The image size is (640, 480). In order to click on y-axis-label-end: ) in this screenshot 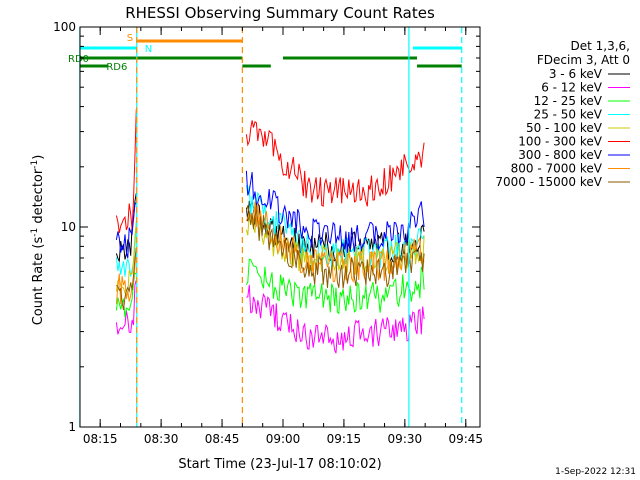, I will do `click(38, 157)`.